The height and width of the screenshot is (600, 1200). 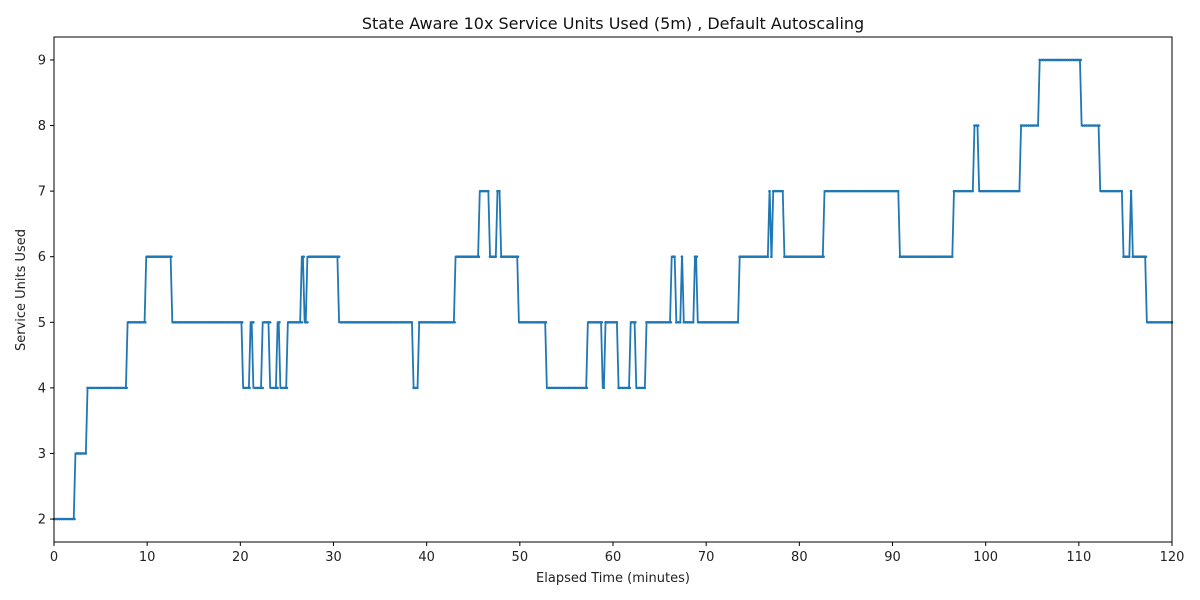 I want to click on x-tick-label: 60, so click(x=613, y=557).